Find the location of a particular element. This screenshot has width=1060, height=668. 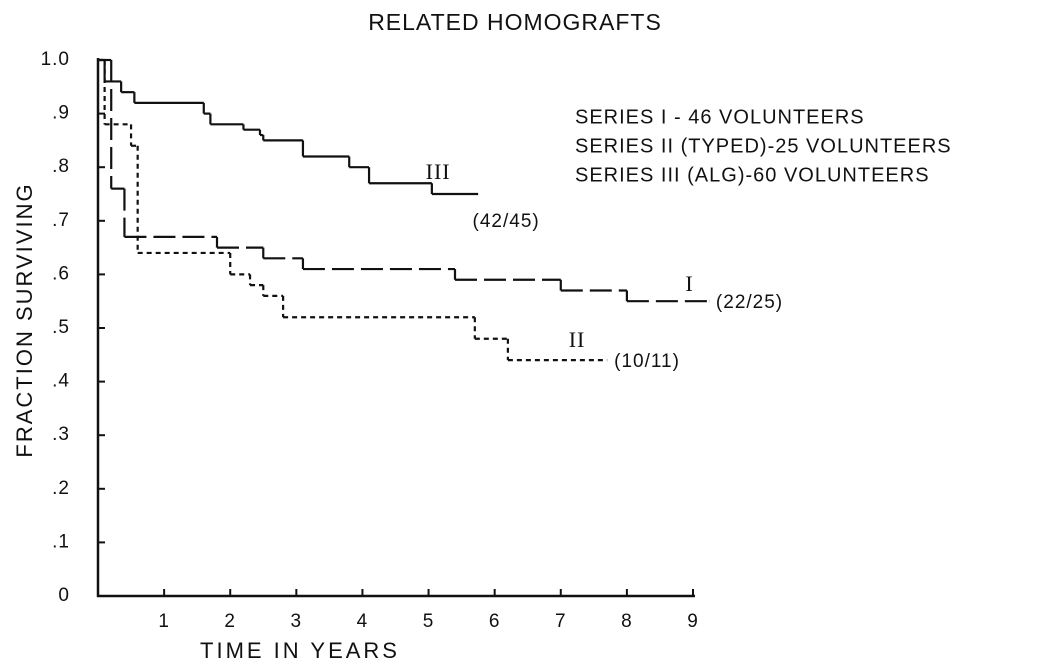

series-end-label: (10/11) is located at coordinates (647, 361).